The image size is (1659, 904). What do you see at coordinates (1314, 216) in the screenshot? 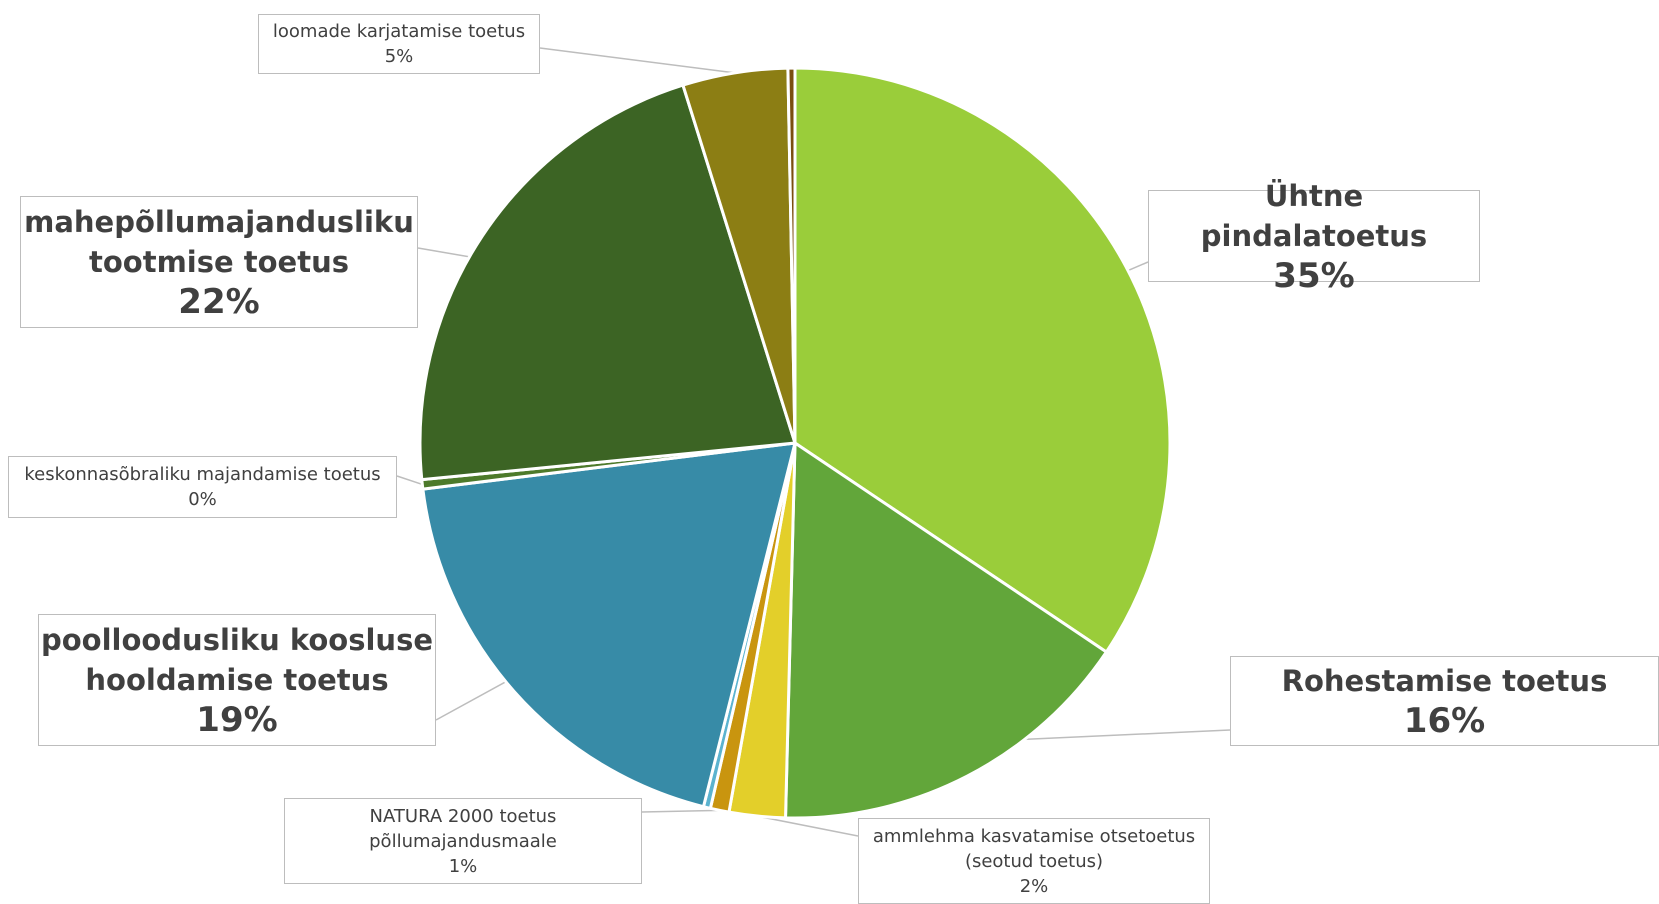
I see `label-name: Ühtne pindalatoetus` at bounding box center [1314, 216].